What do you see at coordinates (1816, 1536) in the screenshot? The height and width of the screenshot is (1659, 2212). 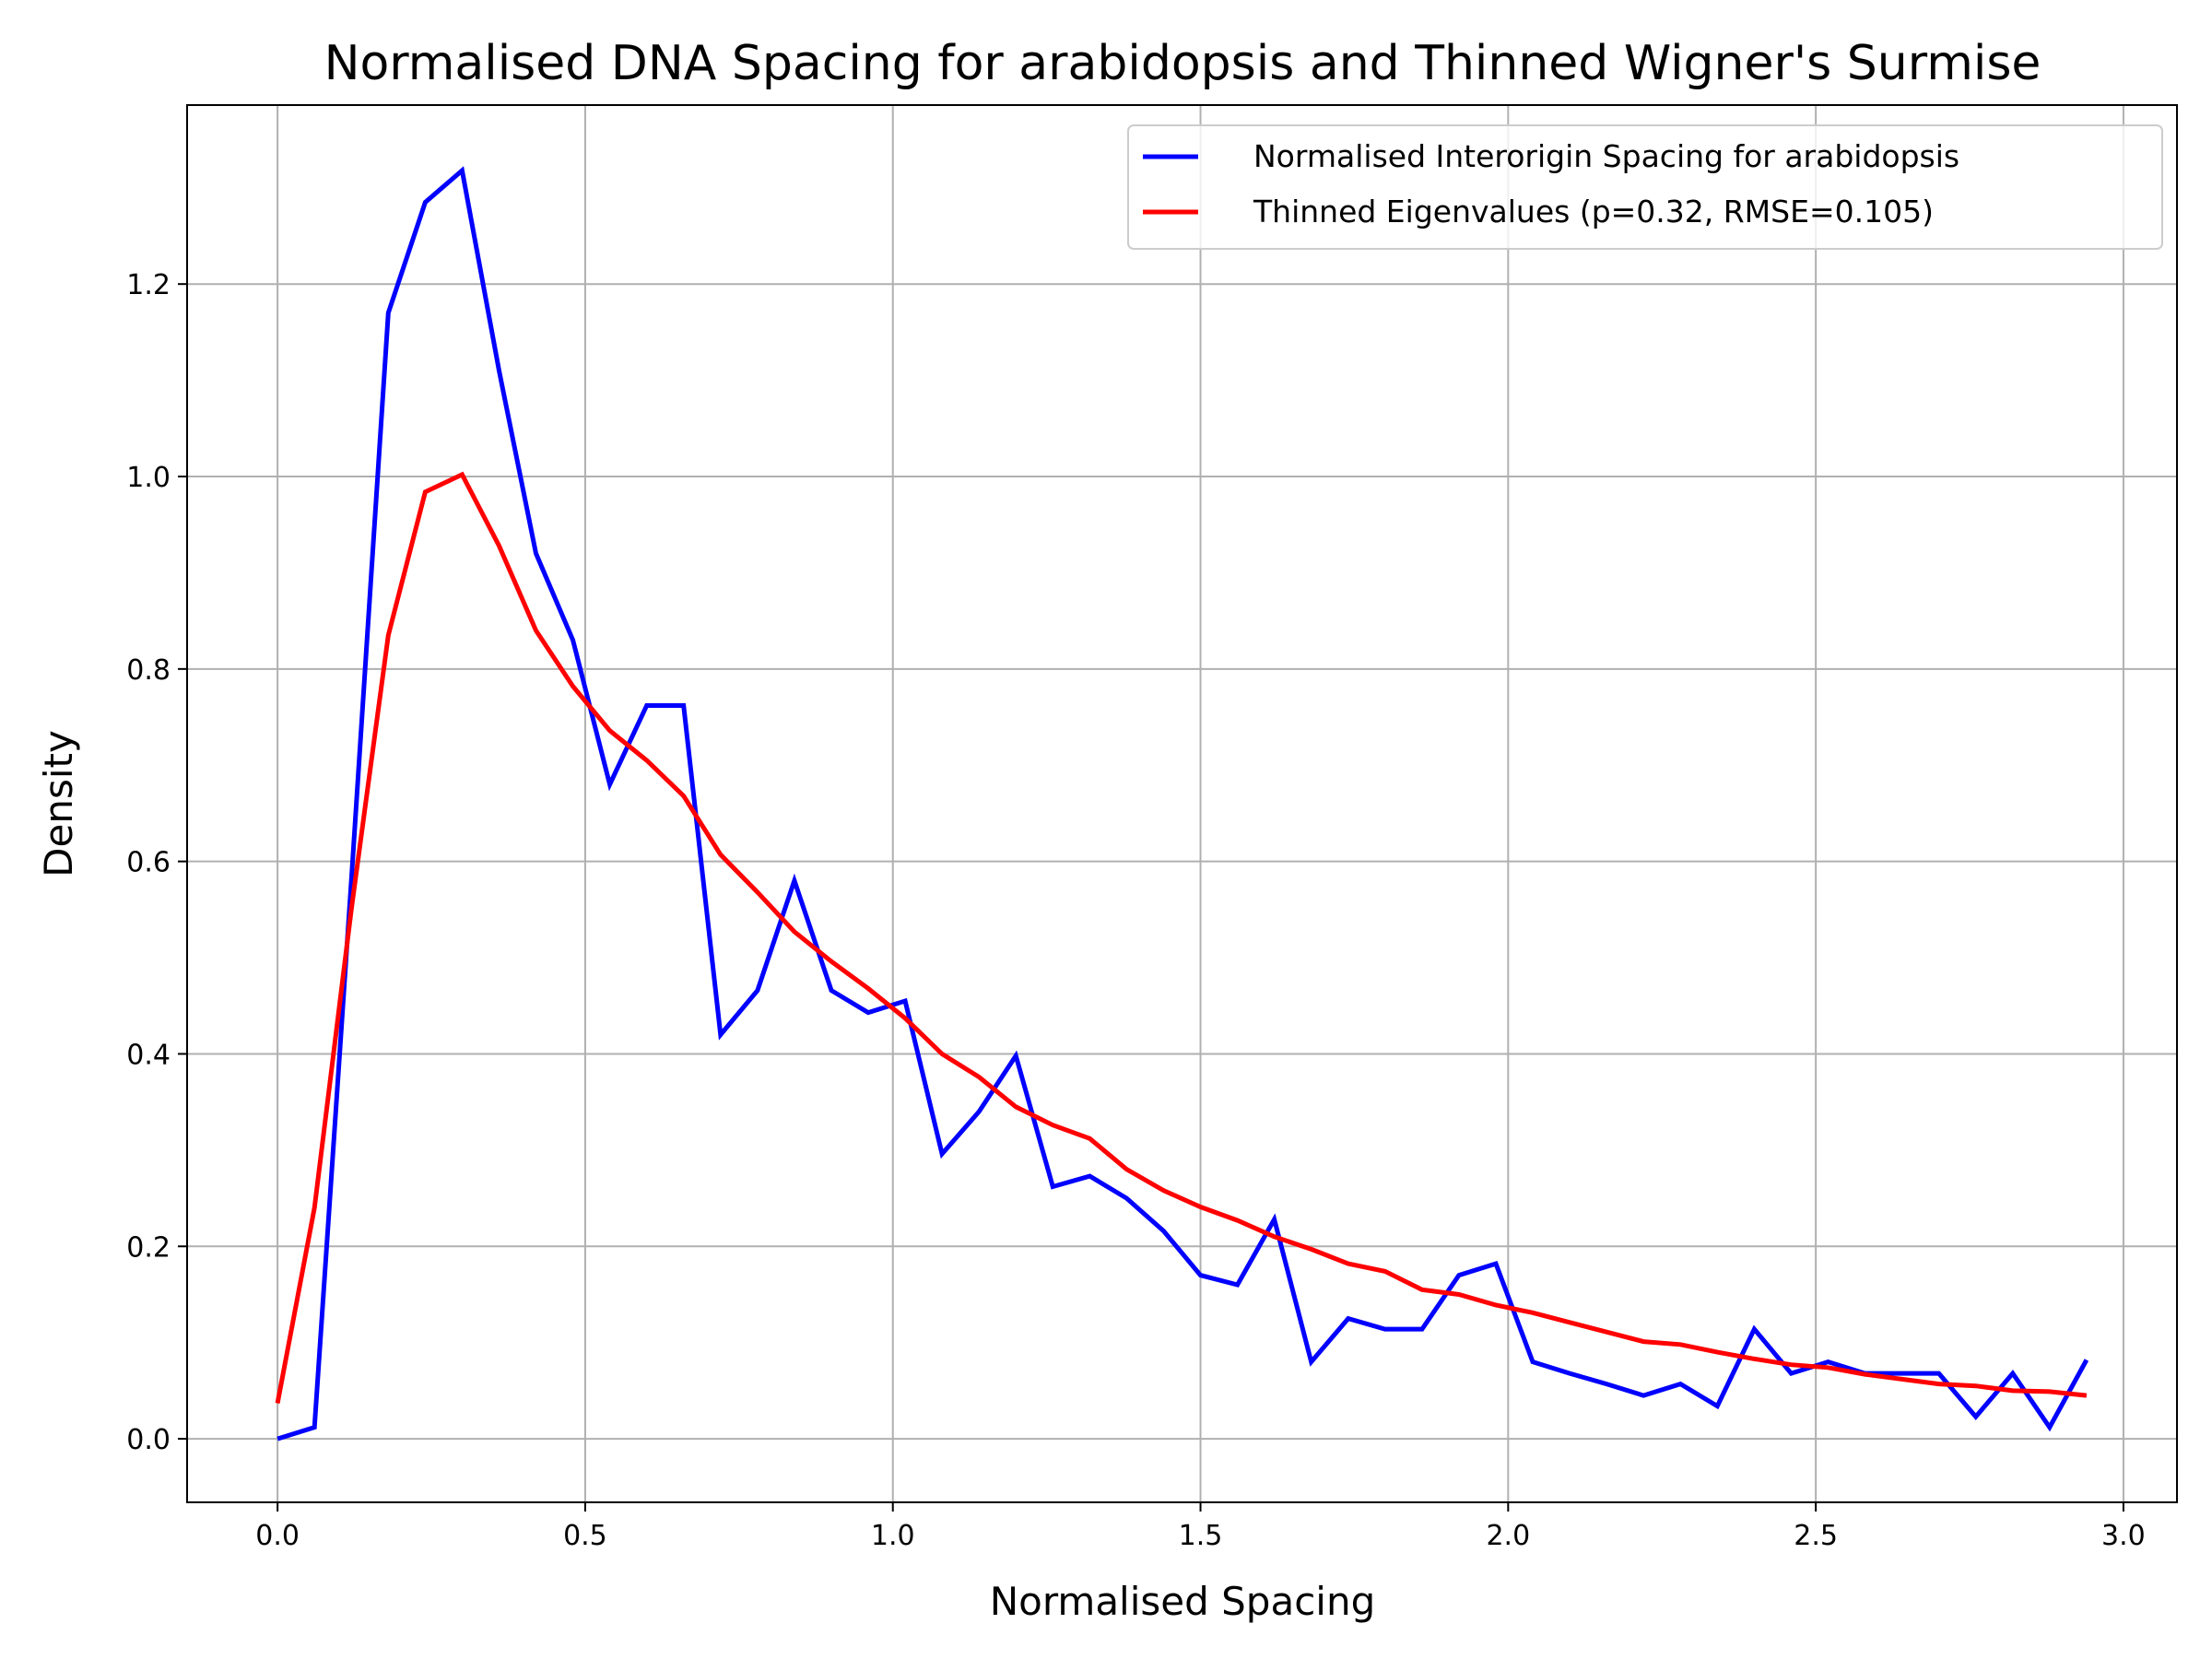 I see `x-tick-label: 2.5` at bounding box center [1816, 1536].